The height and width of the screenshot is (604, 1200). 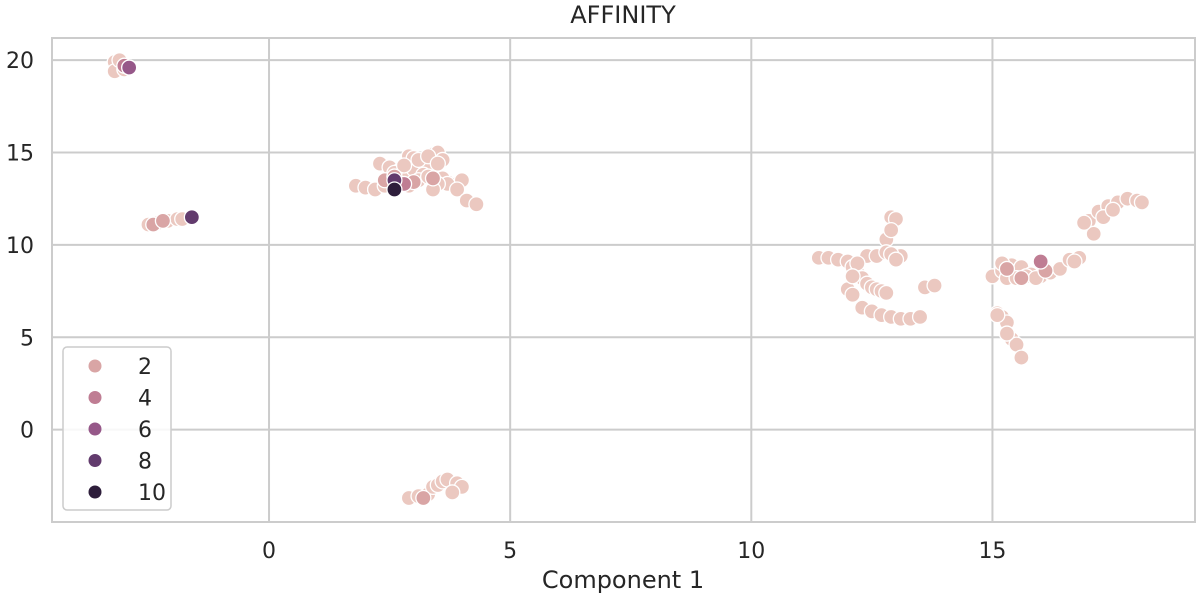 I want to click on y-tick-label: 20, so click(x=20, y=61).